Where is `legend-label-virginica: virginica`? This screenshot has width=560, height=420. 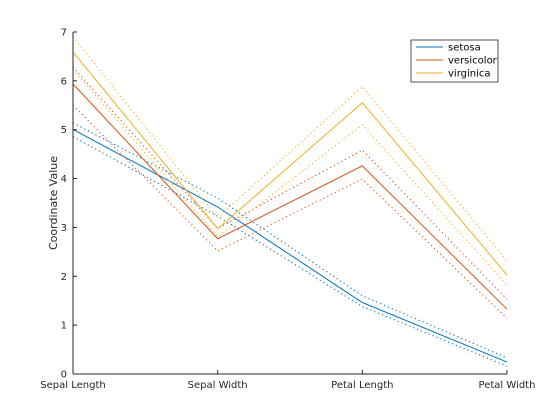
legend-label-virginica: virginica is located at coordinates (469, 74).